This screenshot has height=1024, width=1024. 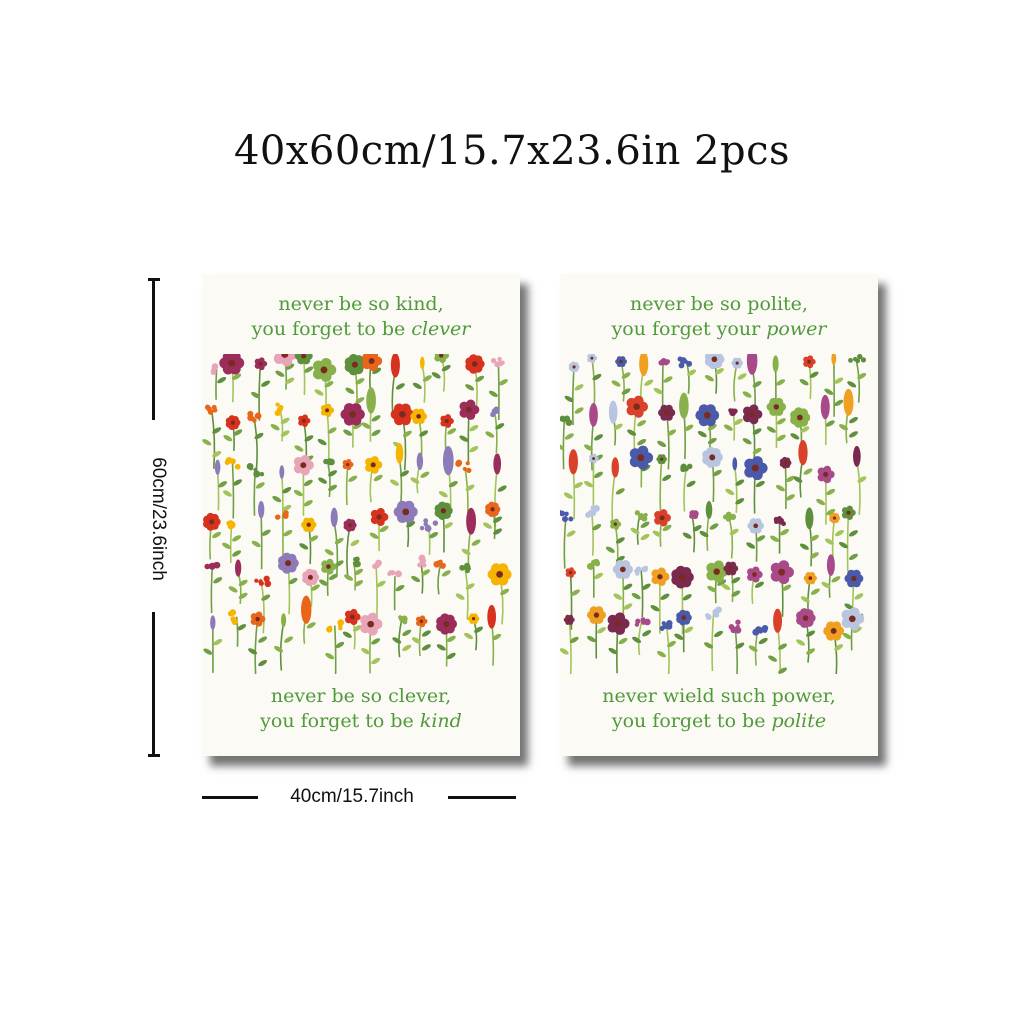 I want to click on quote-emphasis: power, so click(x=796, y=329).